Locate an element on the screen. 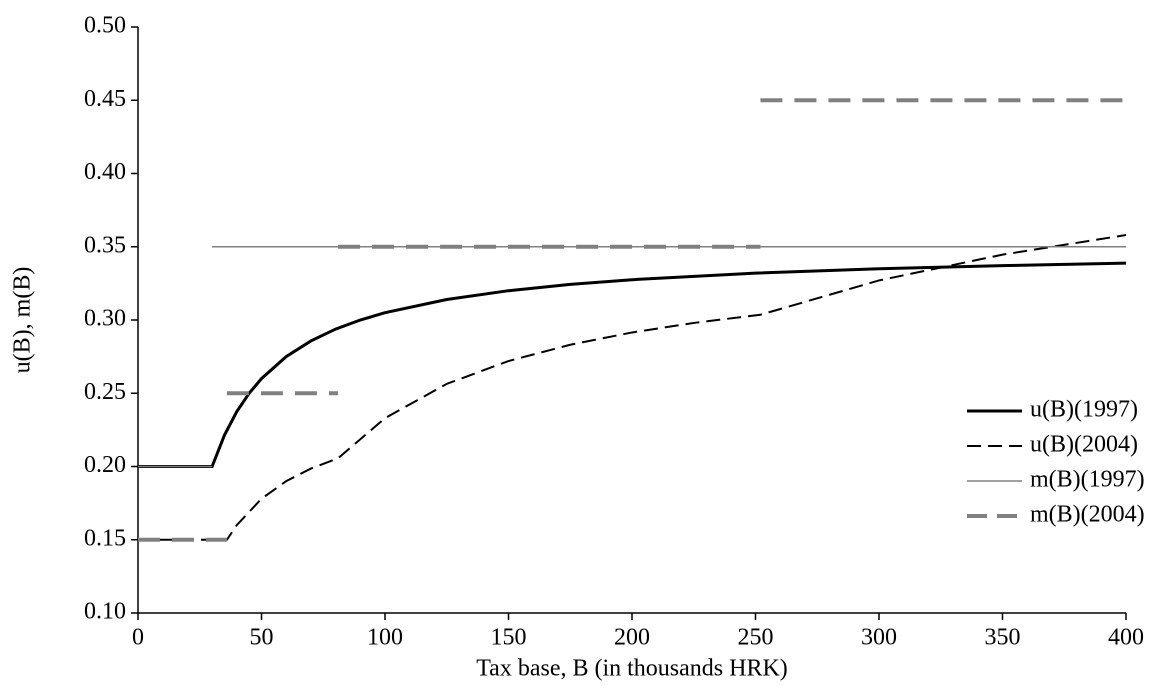 This screenshot has height=686, width=1151. x-tick-label: 0 is located at coordinates (138, 638).